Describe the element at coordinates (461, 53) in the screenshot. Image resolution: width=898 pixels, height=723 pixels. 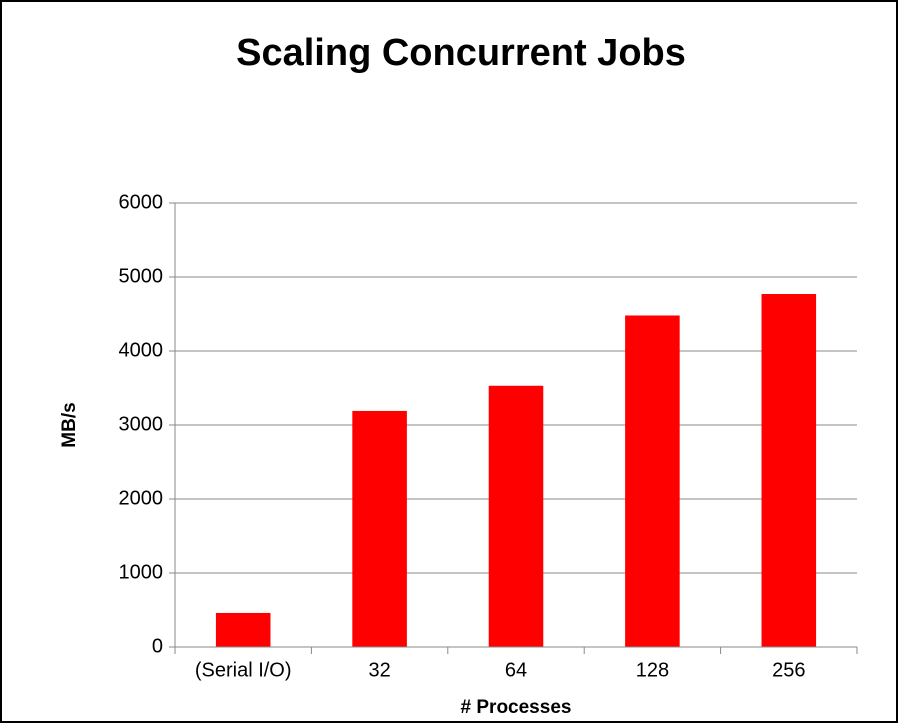
I see `chart-title: Scaling Concurrent Jobs` at that location.